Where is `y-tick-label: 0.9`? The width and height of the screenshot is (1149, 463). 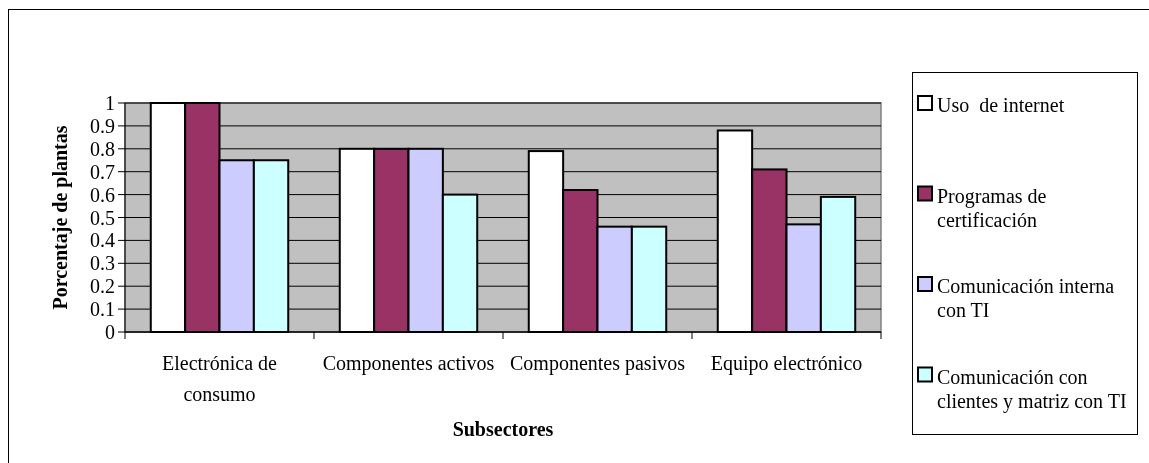 y-tick-label: 0.9 is located at coordinates (102, 125).